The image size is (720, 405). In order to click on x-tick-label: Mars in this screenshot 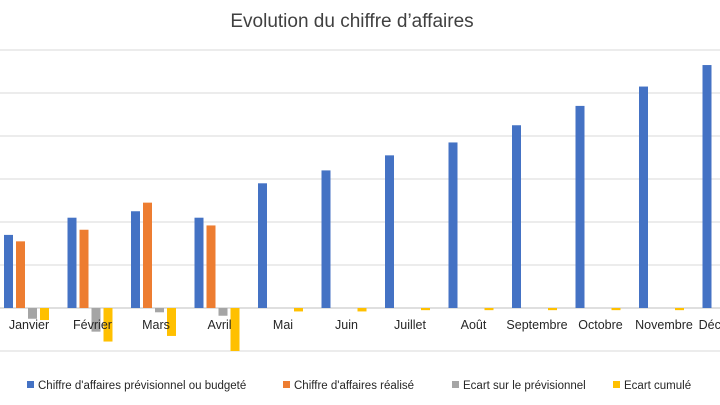, I will do `click(156, 325)`.